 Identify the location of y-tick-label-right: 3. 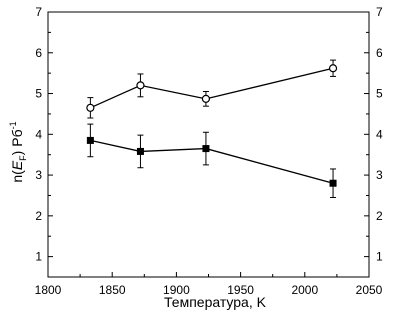
(379, 175).